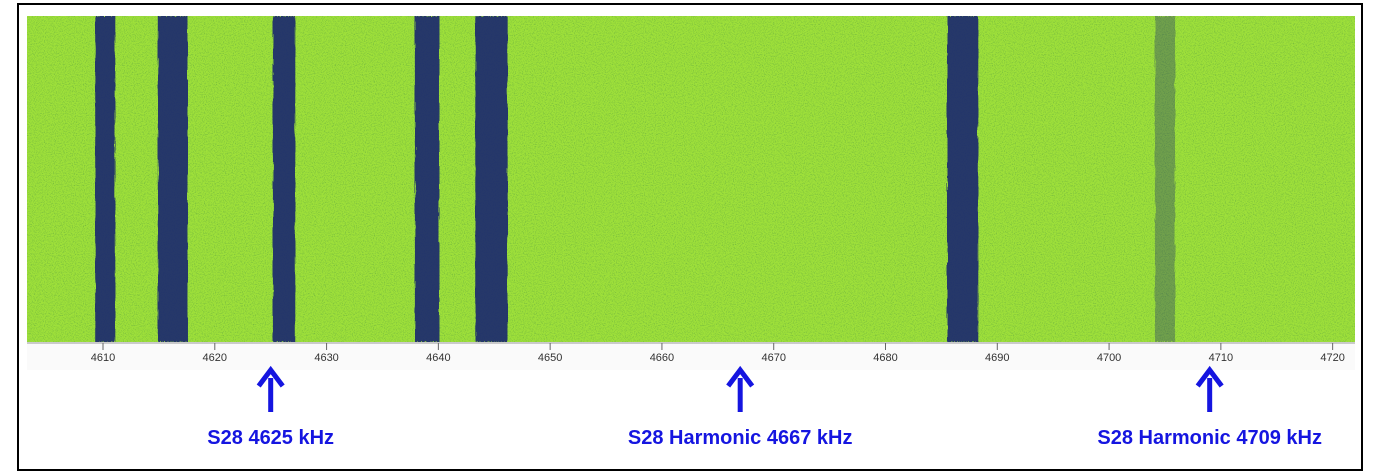 The width and height of the screenshot is (1378, 475). I want to click on annotation: S28 Harmonic 4709 kHz, so click(1209, 438).